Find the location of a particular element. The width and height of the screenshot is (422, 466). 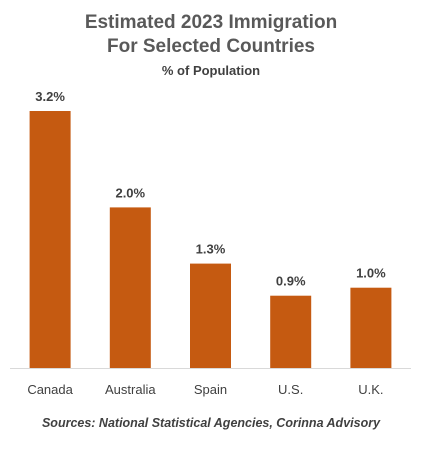

bar-canada is located at coordinates (50, 239).